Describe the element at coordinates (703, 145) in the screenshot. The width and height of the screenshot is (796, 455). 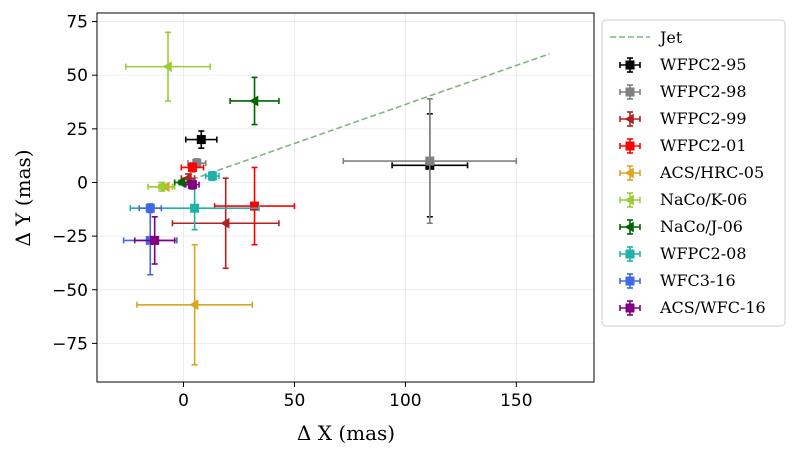
I see `legend-label: WFPC2-01` at that location.